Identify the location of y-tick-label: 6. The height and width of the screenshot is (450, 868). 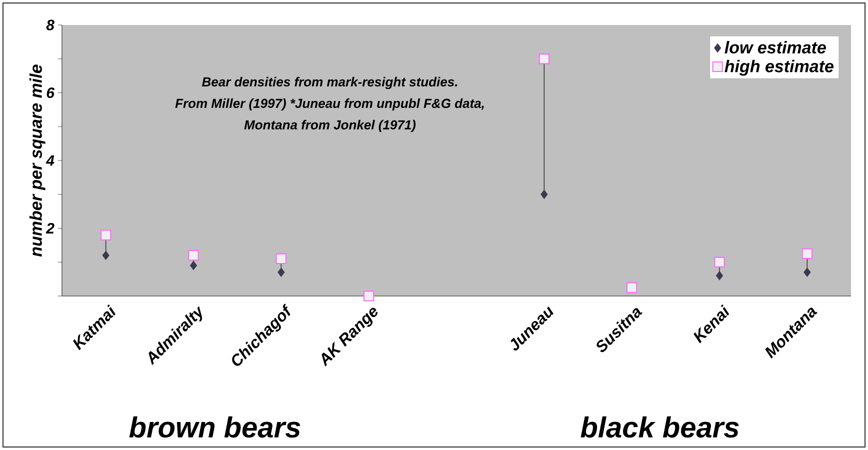
(50, 92).